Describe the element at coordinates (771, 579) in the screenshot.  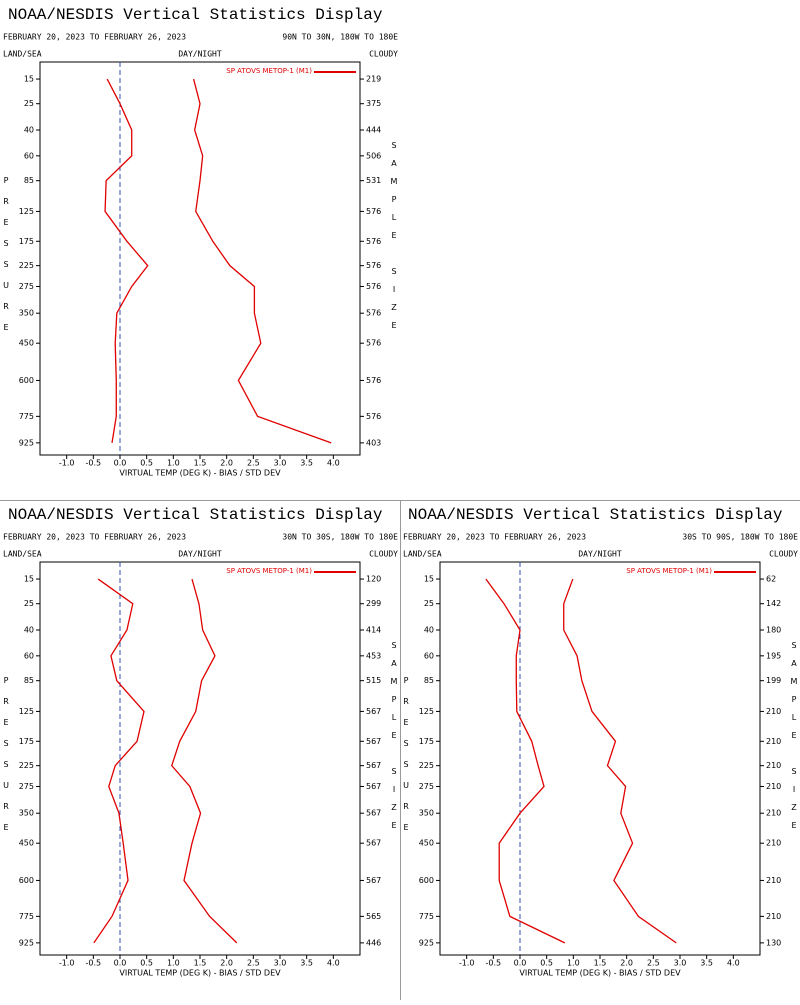
I see `sample-size-label: 62` at that location.